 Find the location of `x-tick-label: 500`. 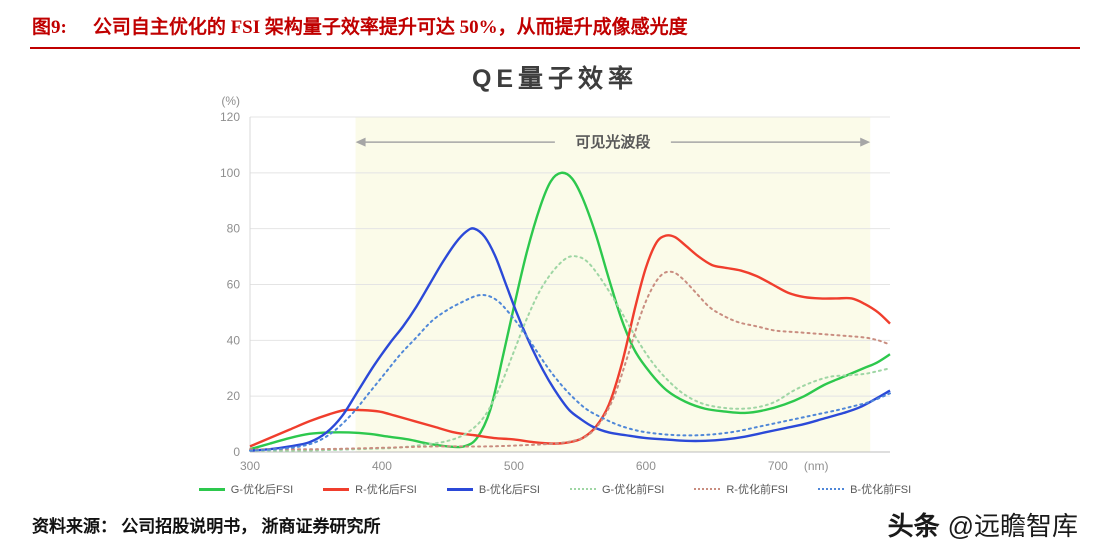

x-tick-label: 500 is located at coordinates (514, 466).